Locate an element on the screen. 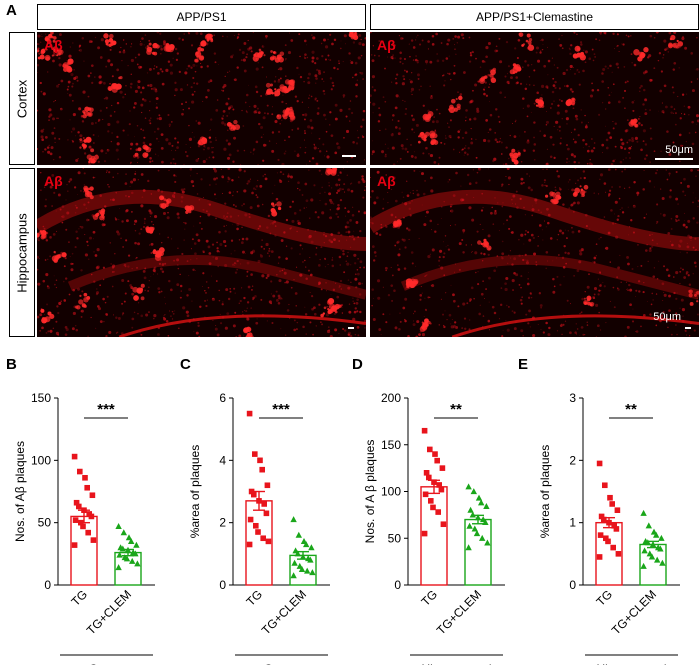 The width and height of the screenshot is (700, 665). row-label-cortex: Cortex is located at coordinates (22, 98).